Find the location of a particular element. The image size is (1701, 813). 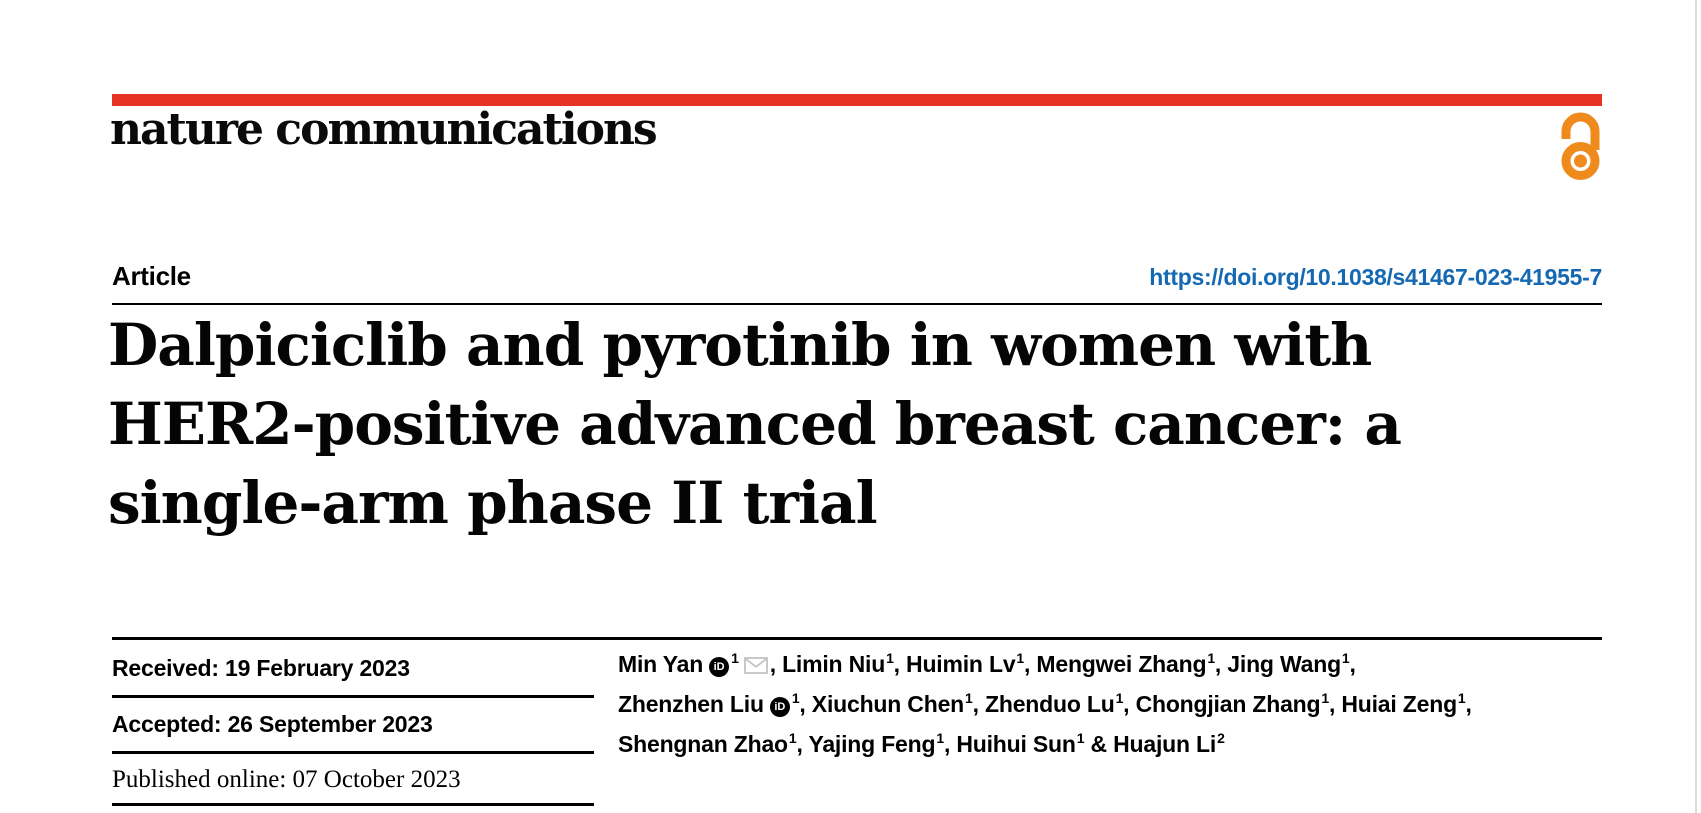

page-edge-line is located at coordinates (1696, 406).